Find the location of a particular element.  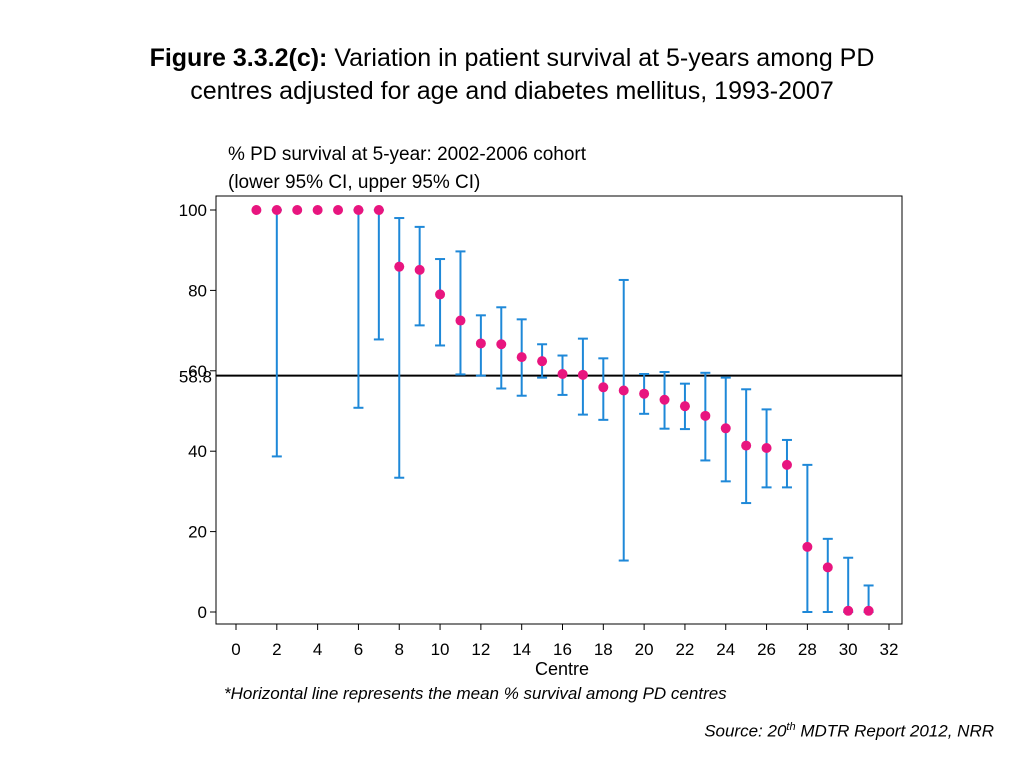

x-tick-label: 26 is located at coordinates (766, 649).